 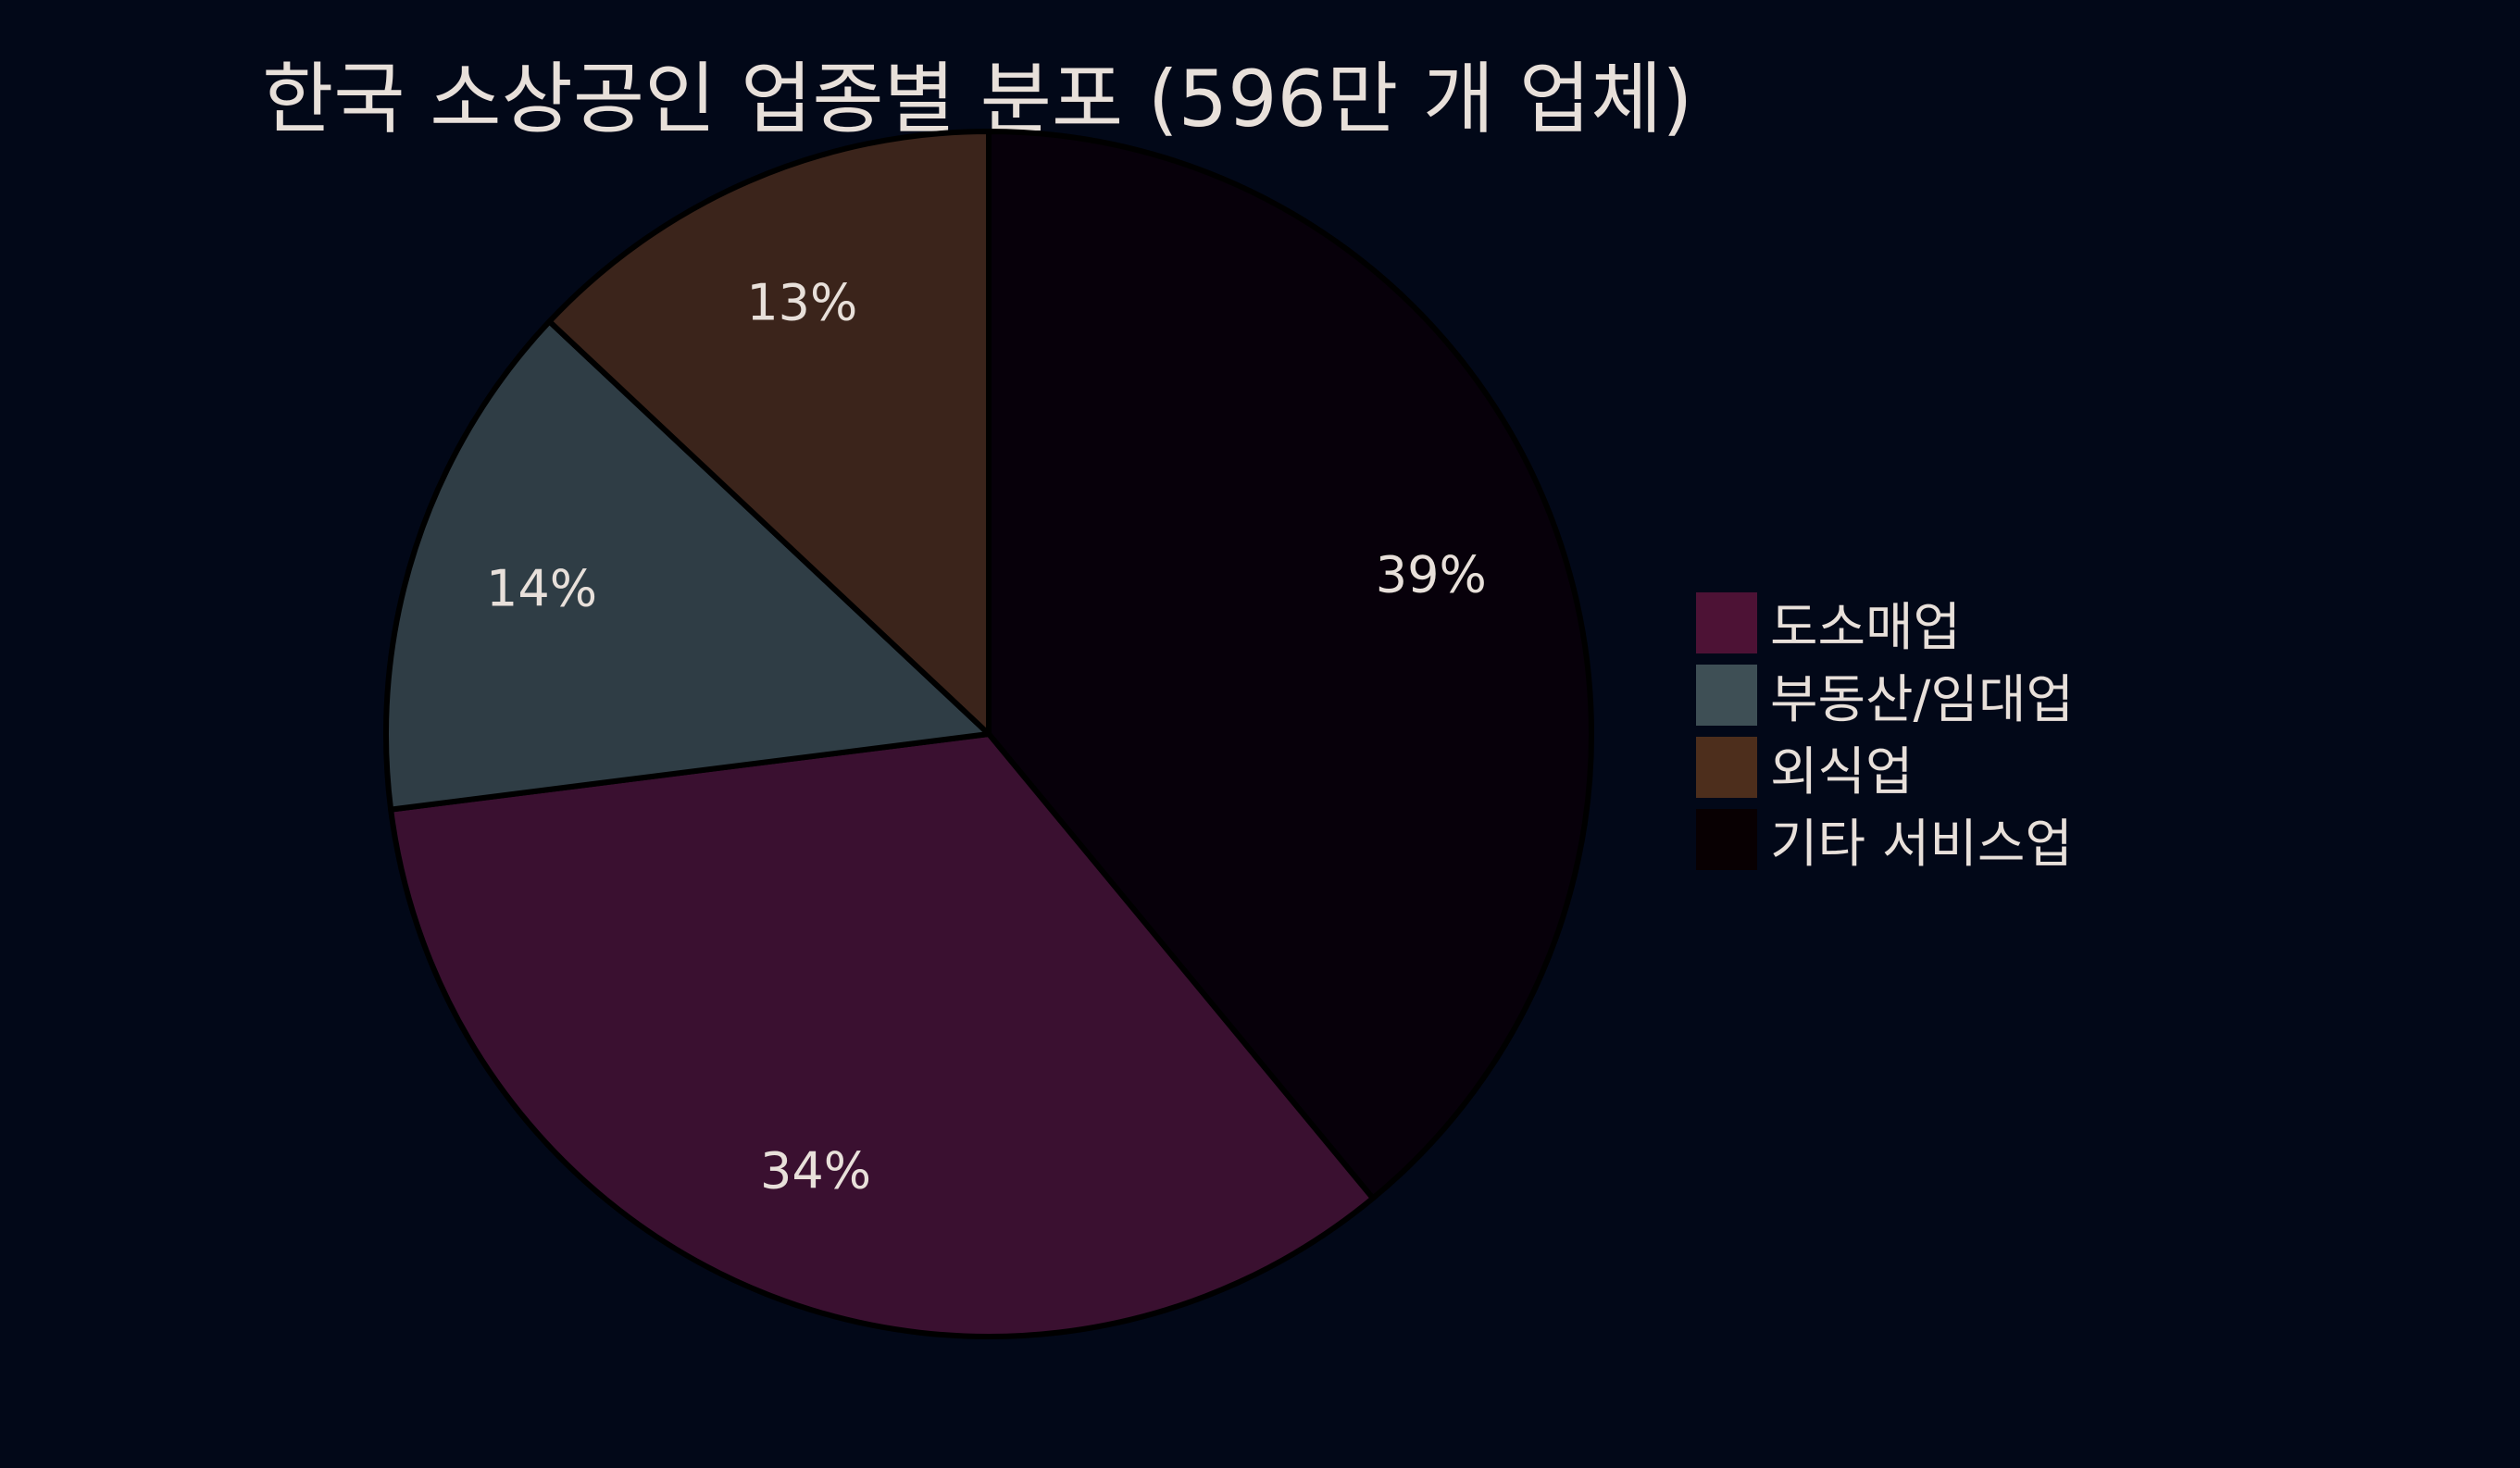 I want to click on pct-label: 13%, so click(x=801, y=302).